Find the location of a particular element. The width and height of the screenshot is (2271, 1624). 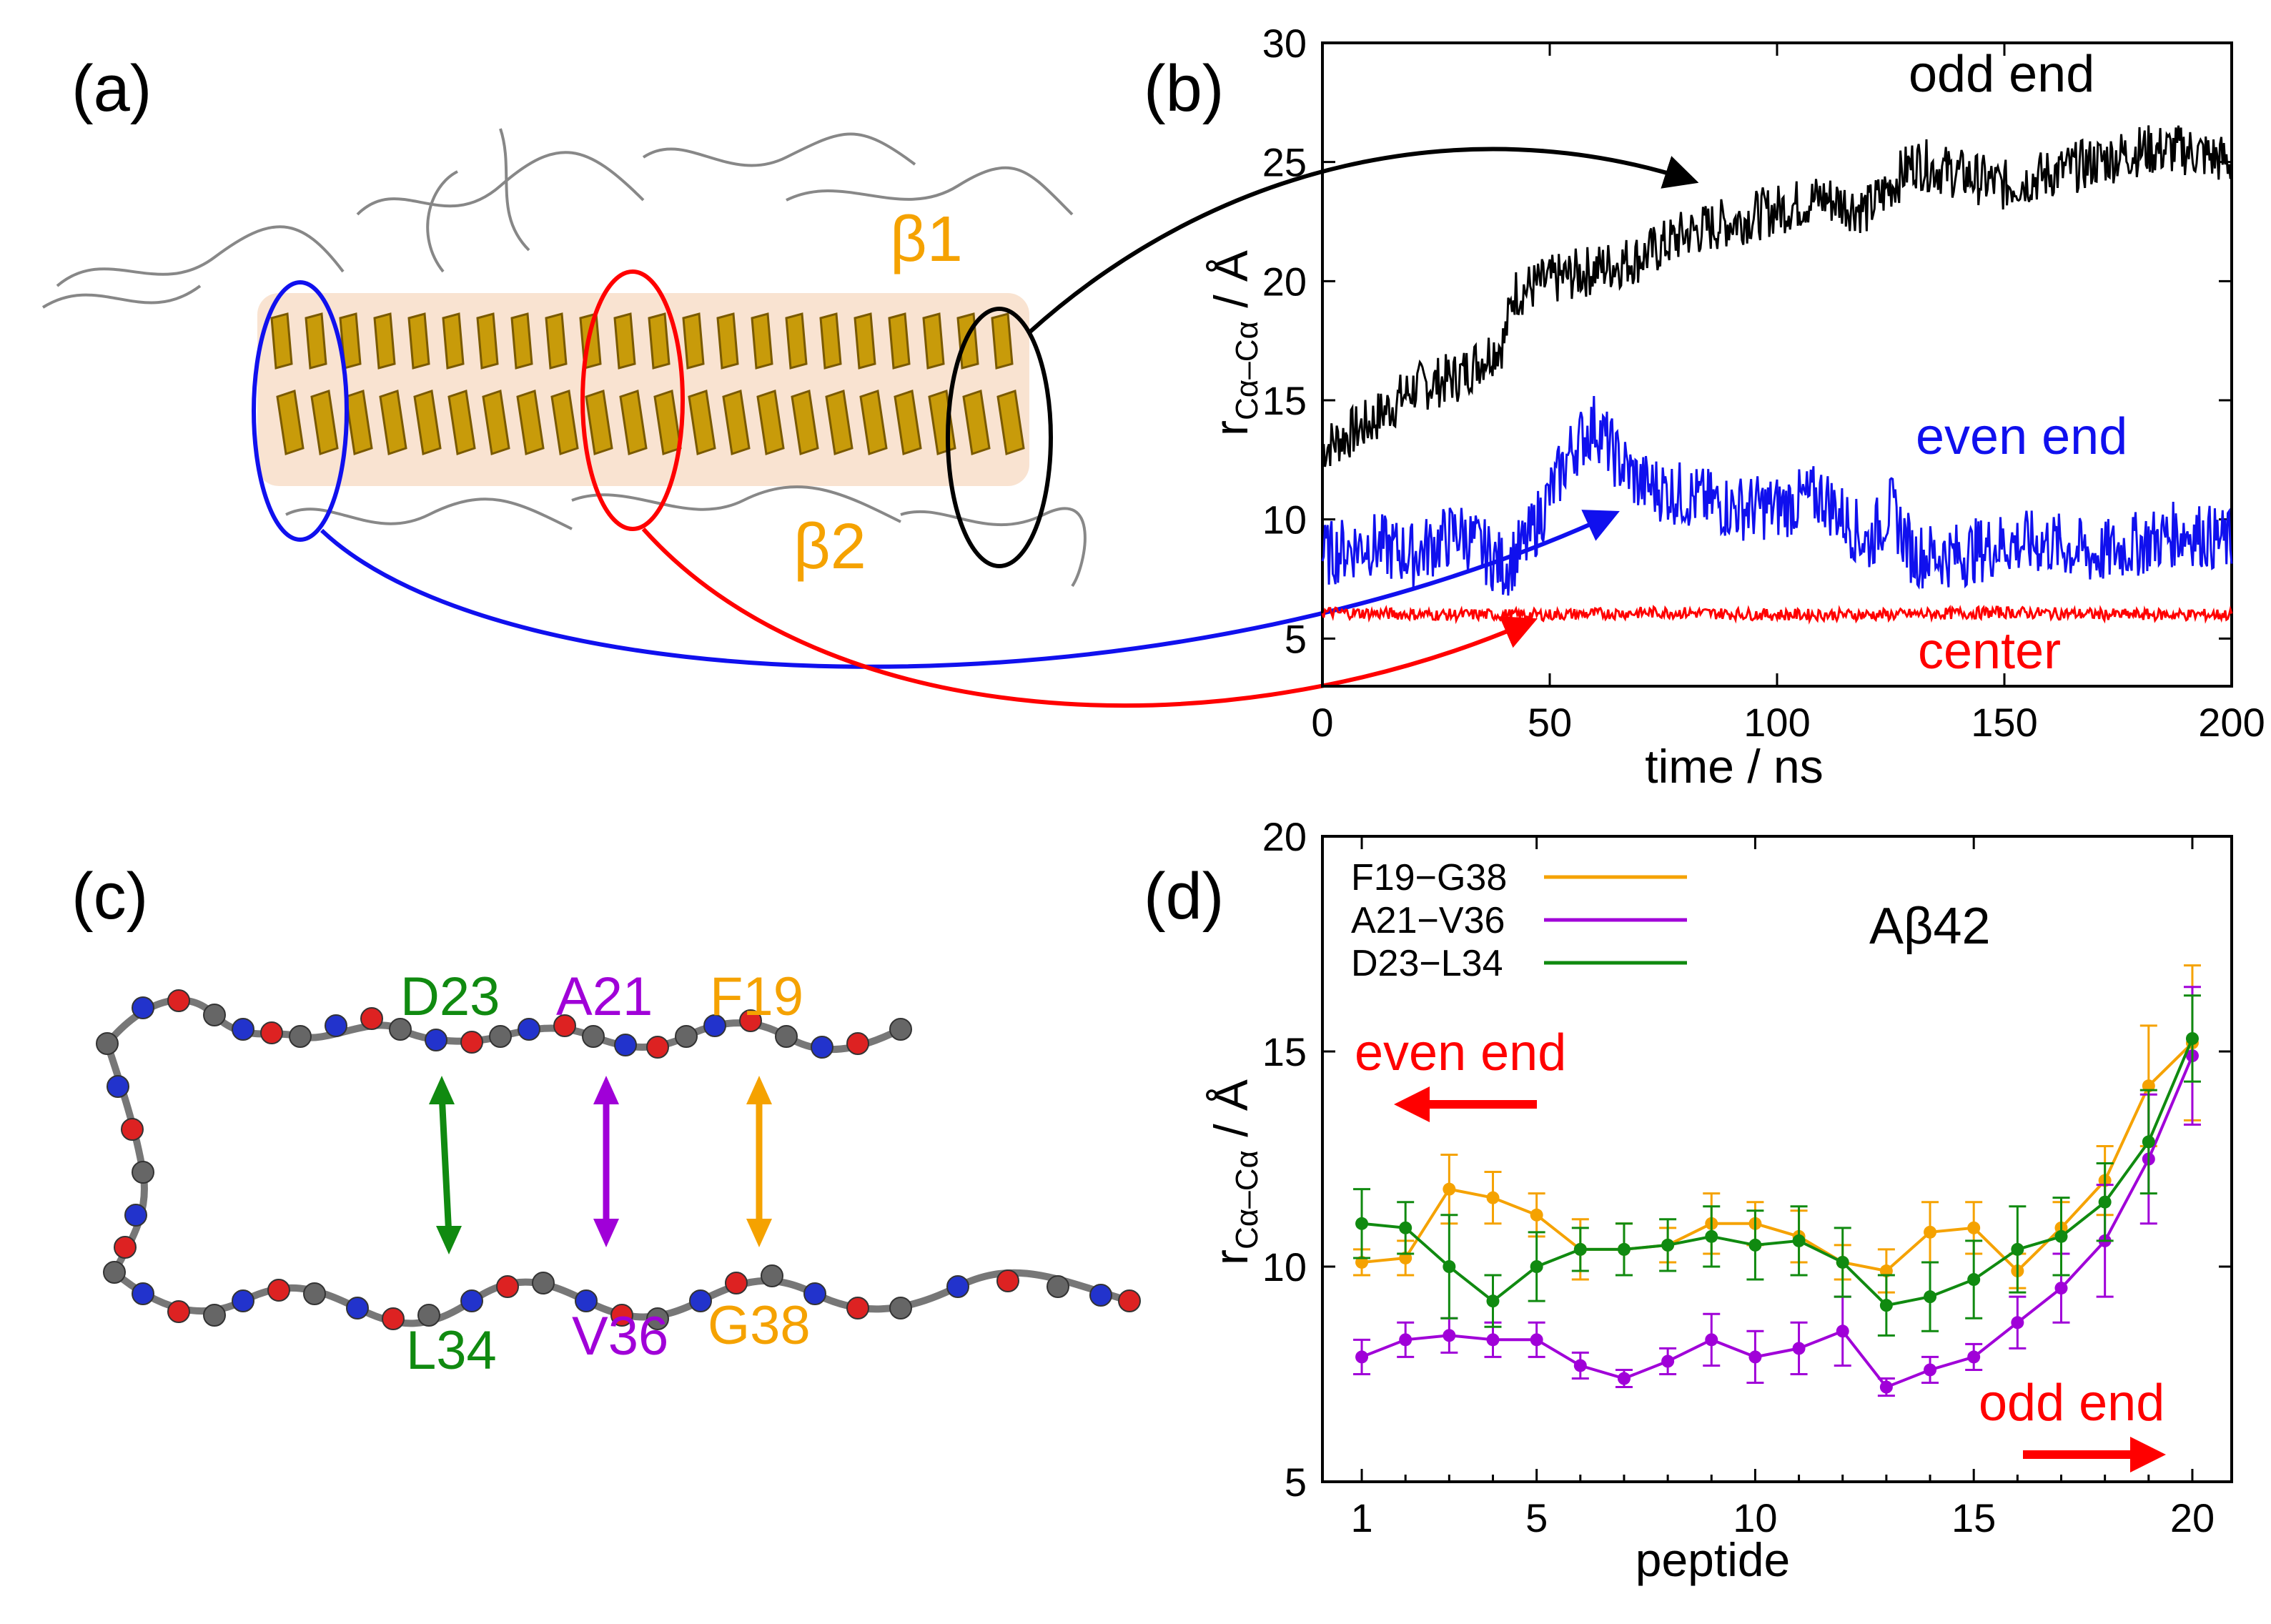

svg-text: rCα–Cα / Å is located at coordinates (1234, 1172).